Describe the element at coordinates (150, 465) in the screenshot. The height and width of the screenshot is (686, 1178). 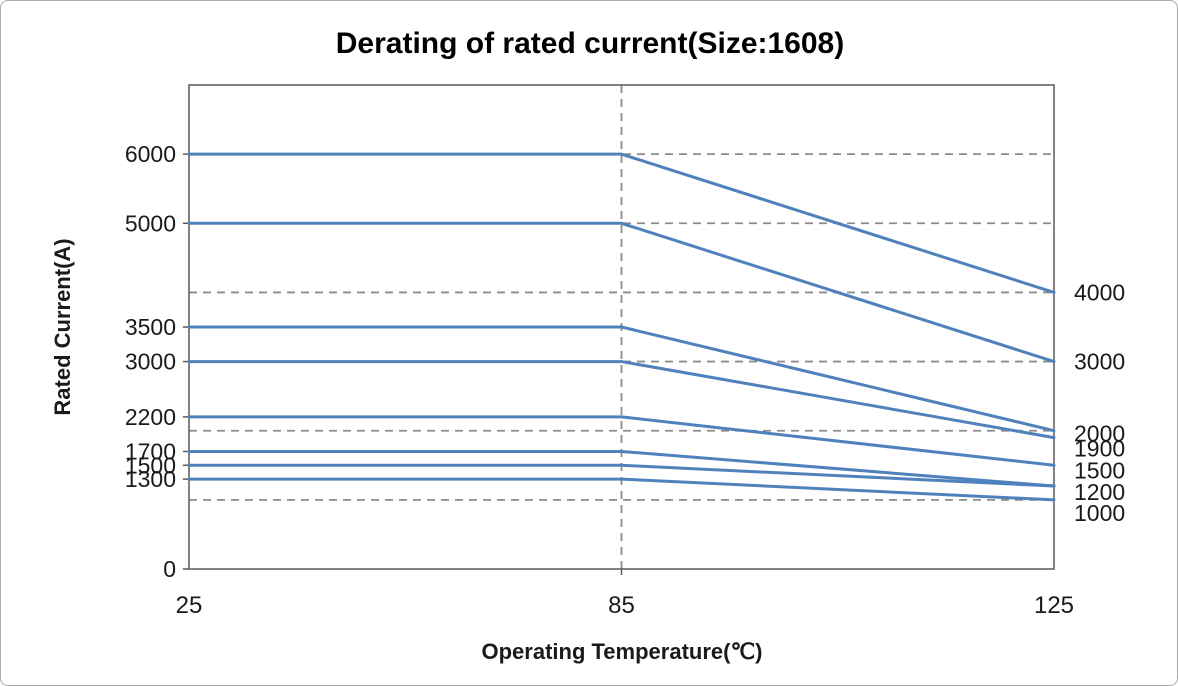
I see `y-axis-label-1500: 1500` at that location.